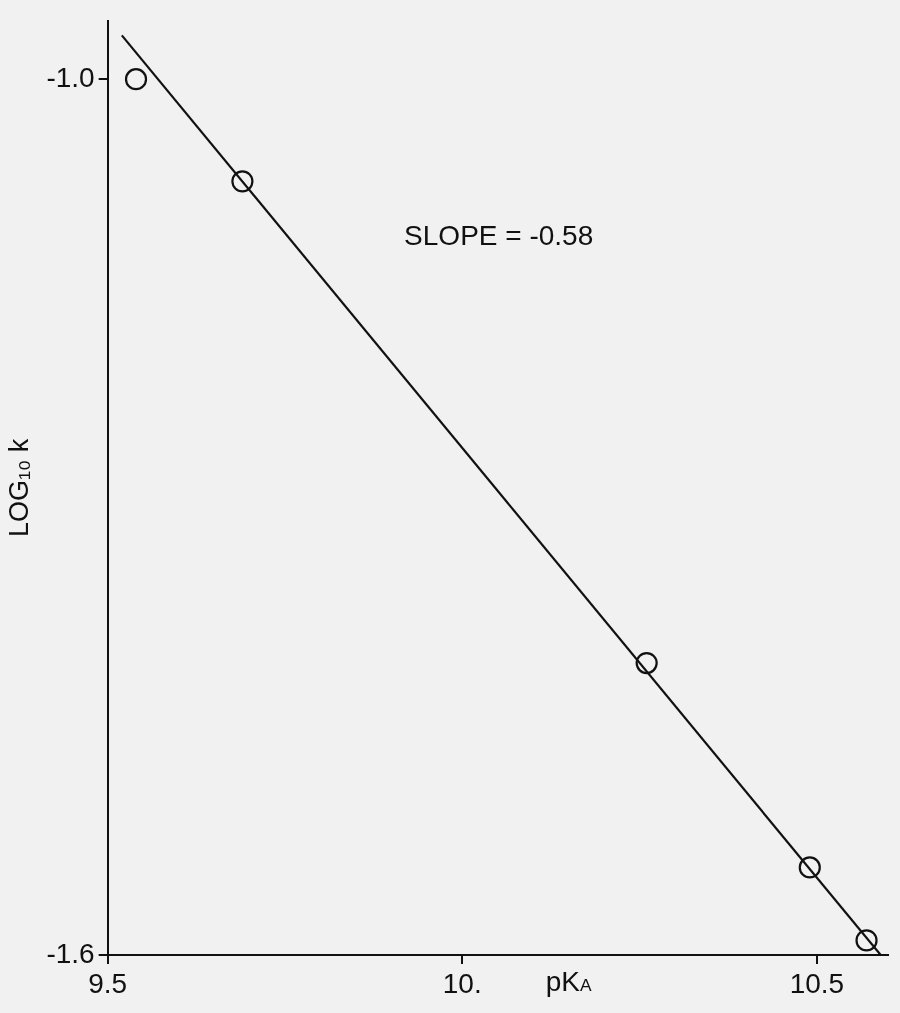 The image size is (900, 1013). What do you see at coordinates (108, 983) in the screenshot?
I see `x-tick-label: 9.5` at bounding box center [108, 983].